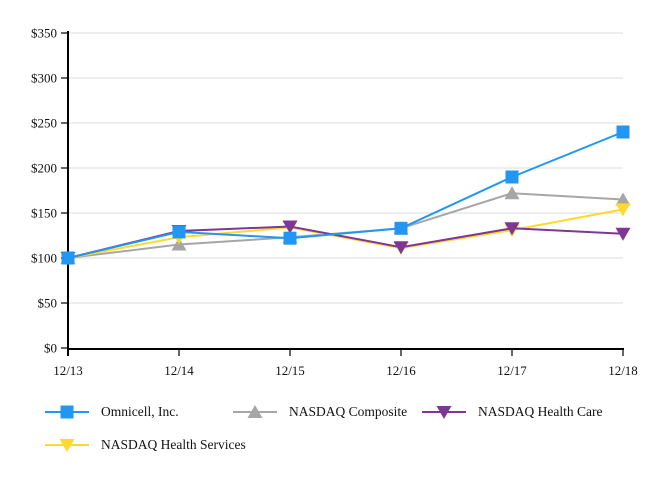 The image size is (654, 480). I want to click on y-axis-label: $300, so click(44, 78).